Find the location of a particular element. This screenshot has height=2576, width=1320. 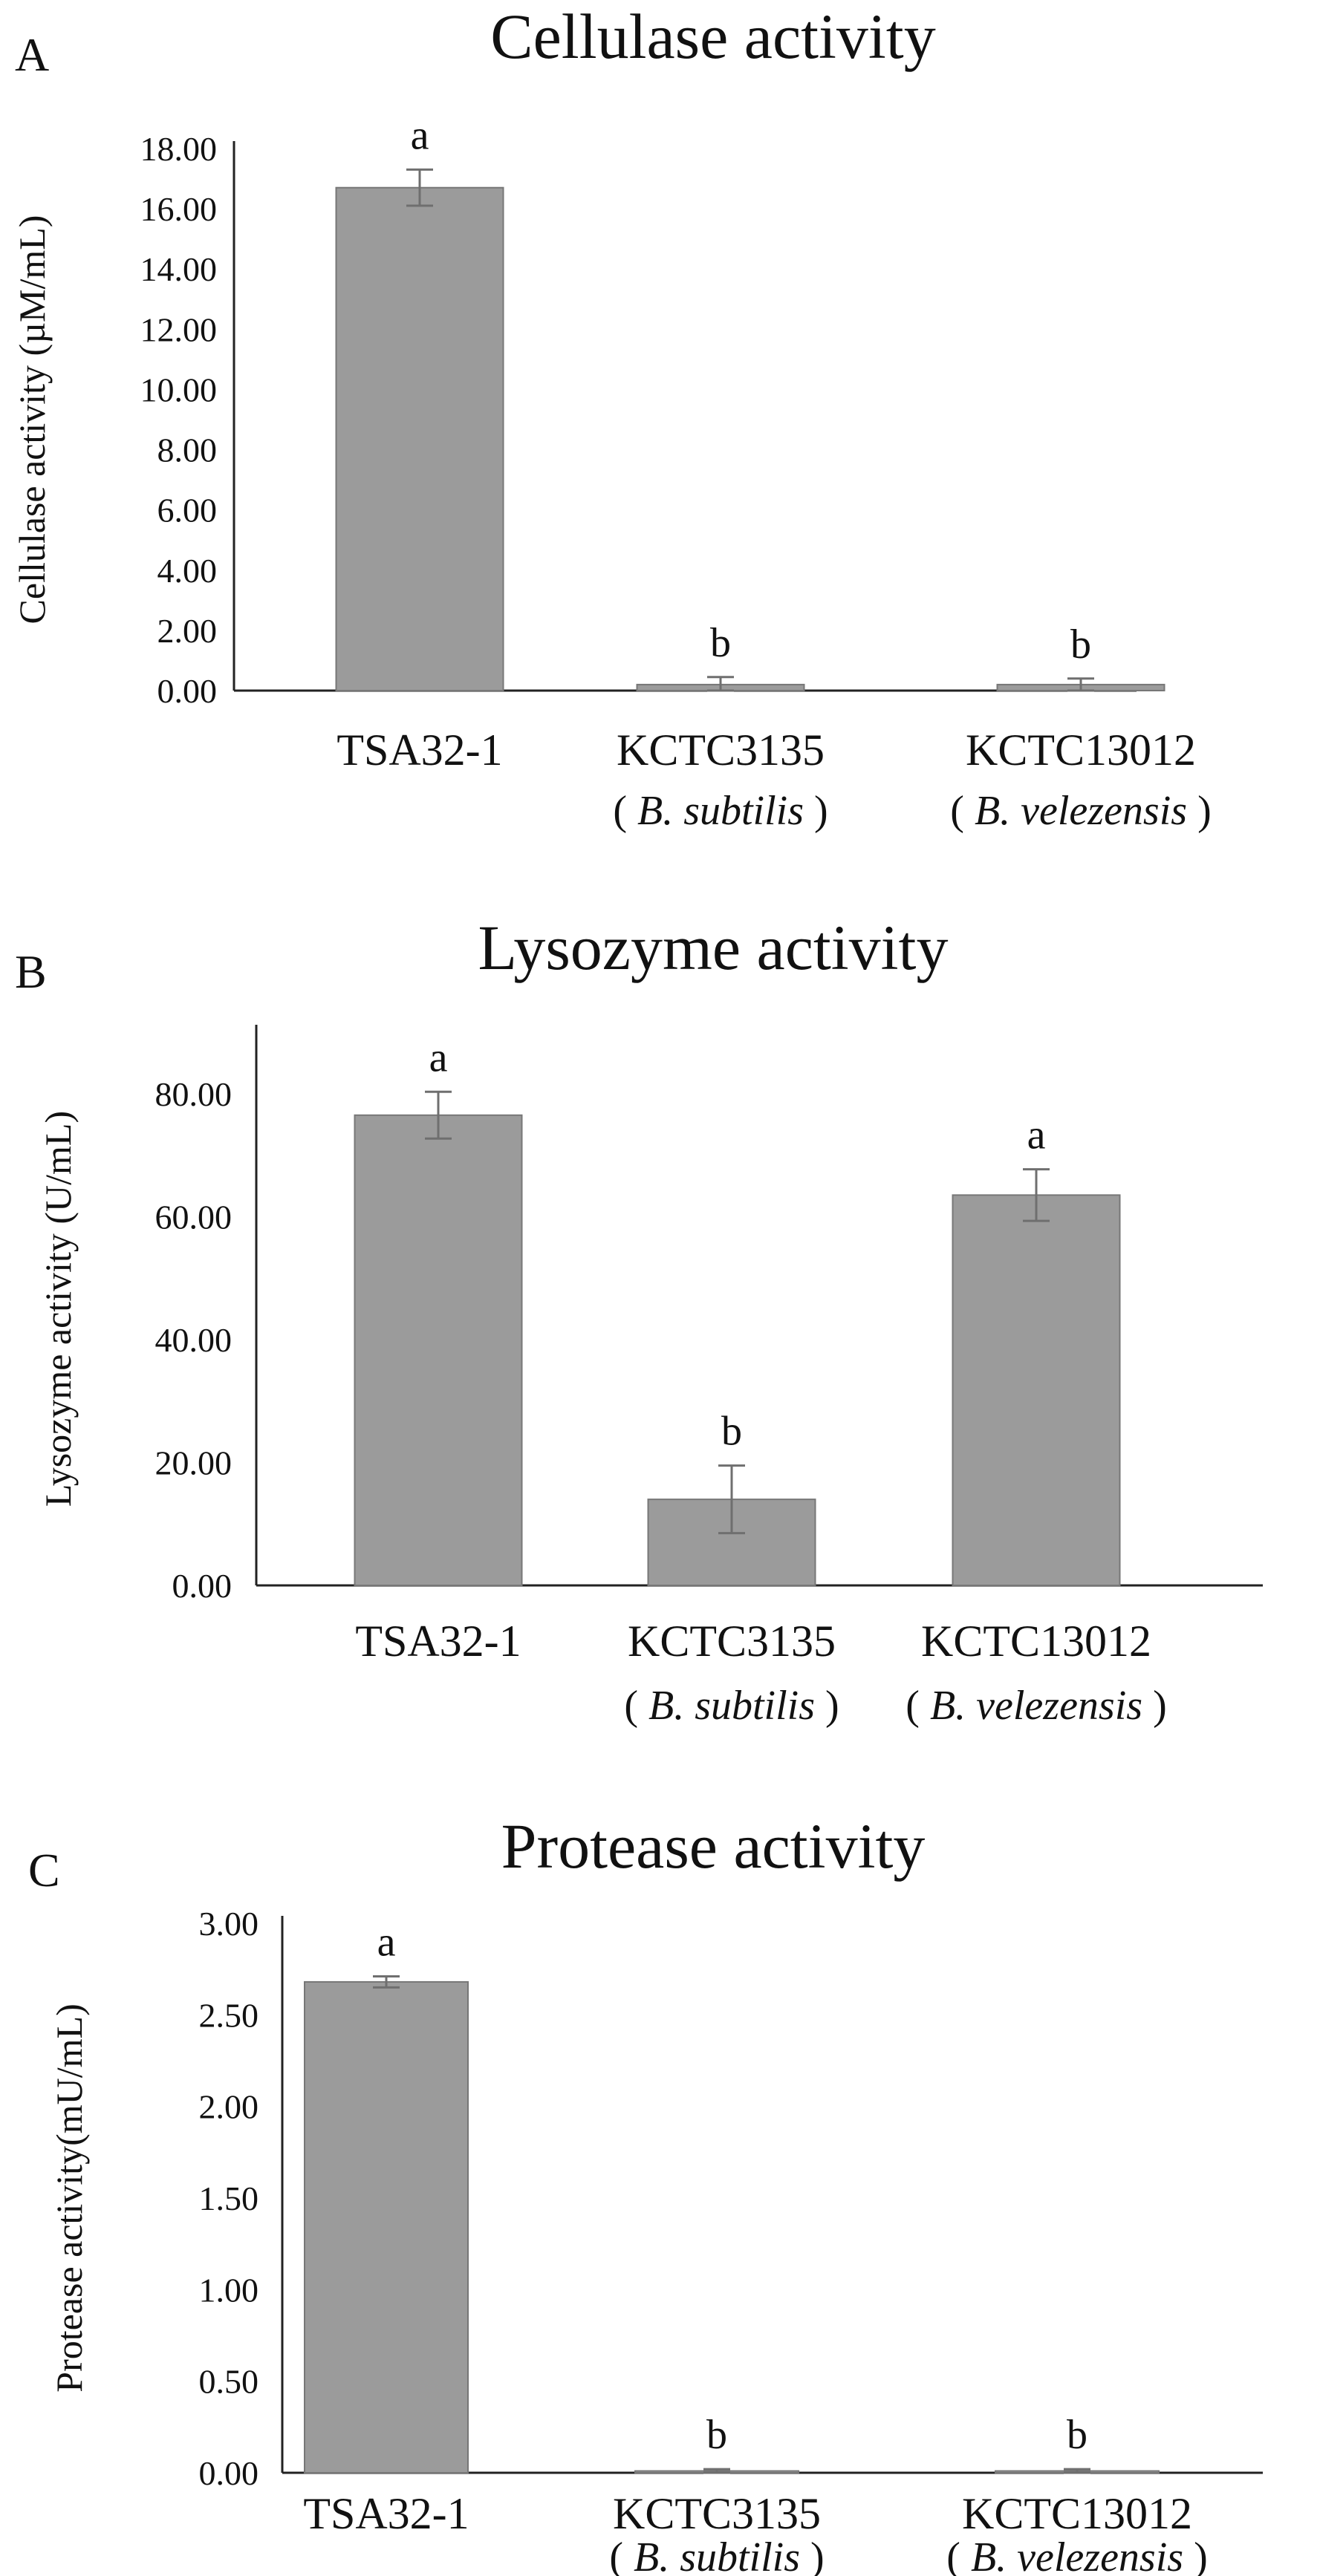

y-tick-label: 14.00 is located at coordinates (179, 269).